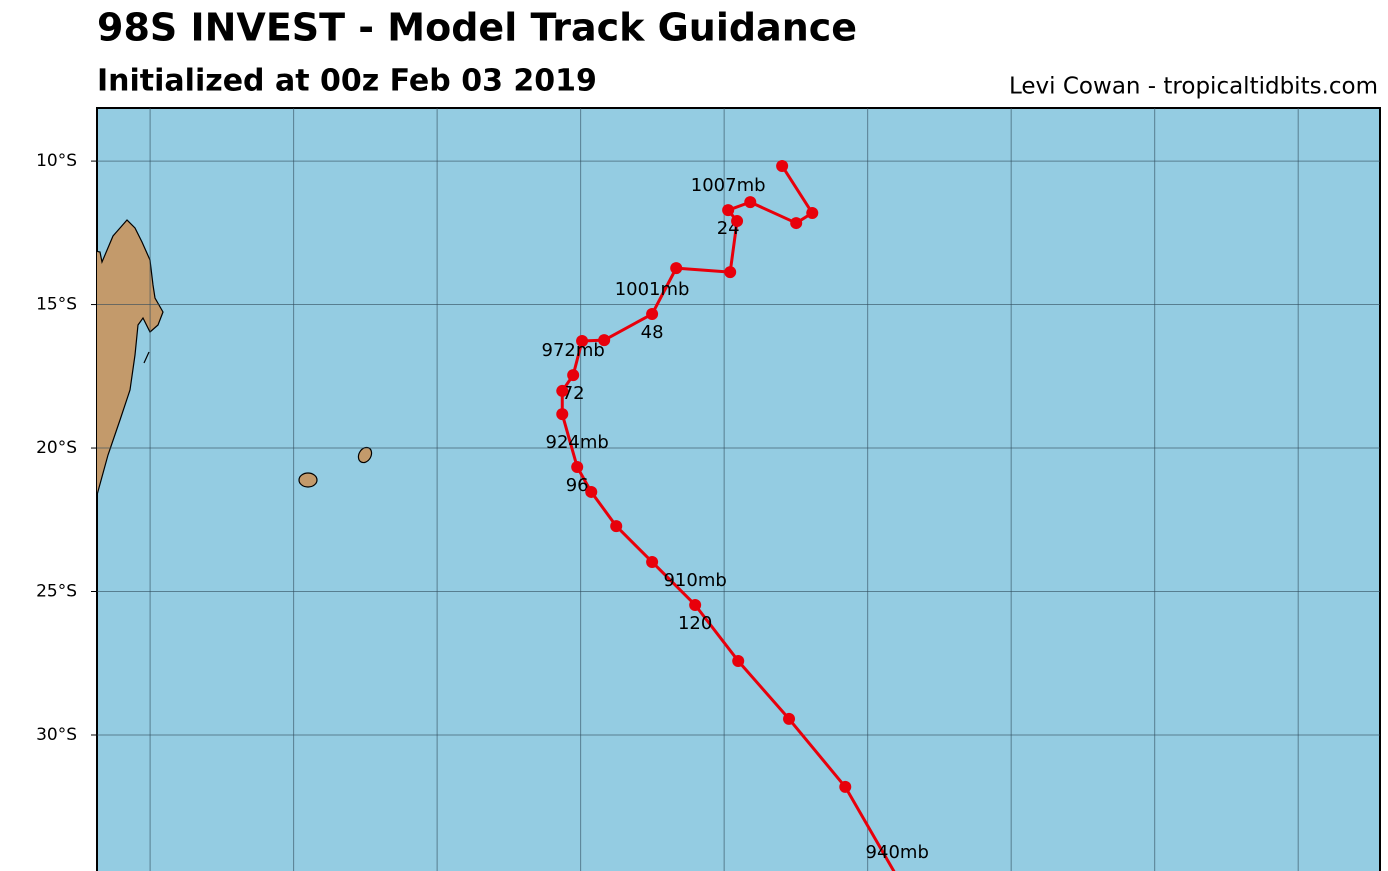 The height and width of the screenshot is (871, 1388). I want to click on pressure-label: 940mb, so click(897, 852).